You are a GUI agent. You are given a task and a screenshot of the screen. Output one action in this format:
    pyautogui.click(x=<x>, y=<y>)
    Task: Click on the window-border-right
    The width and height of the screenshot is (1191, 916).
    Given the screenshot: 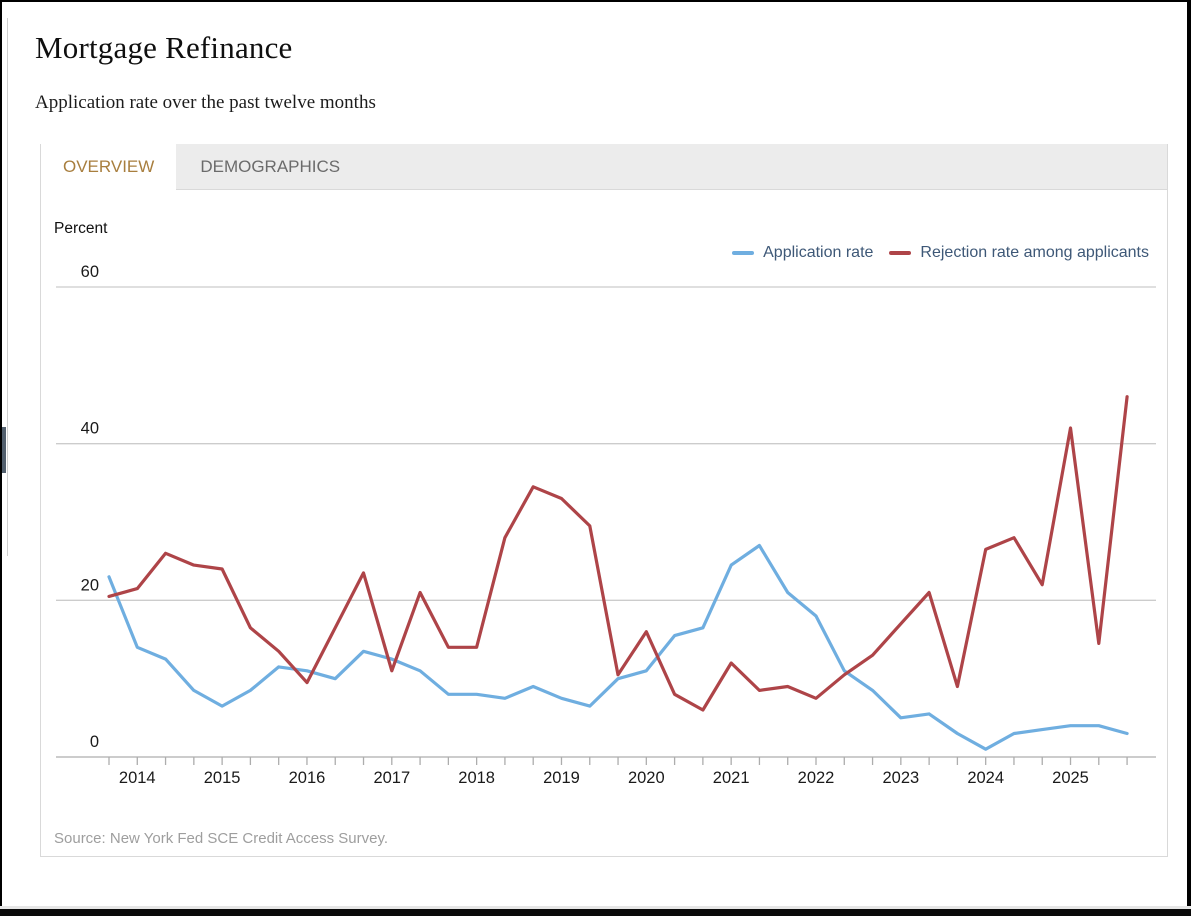 What is the action you would take?
    pyautogui.click(x=1189, y=458)
    